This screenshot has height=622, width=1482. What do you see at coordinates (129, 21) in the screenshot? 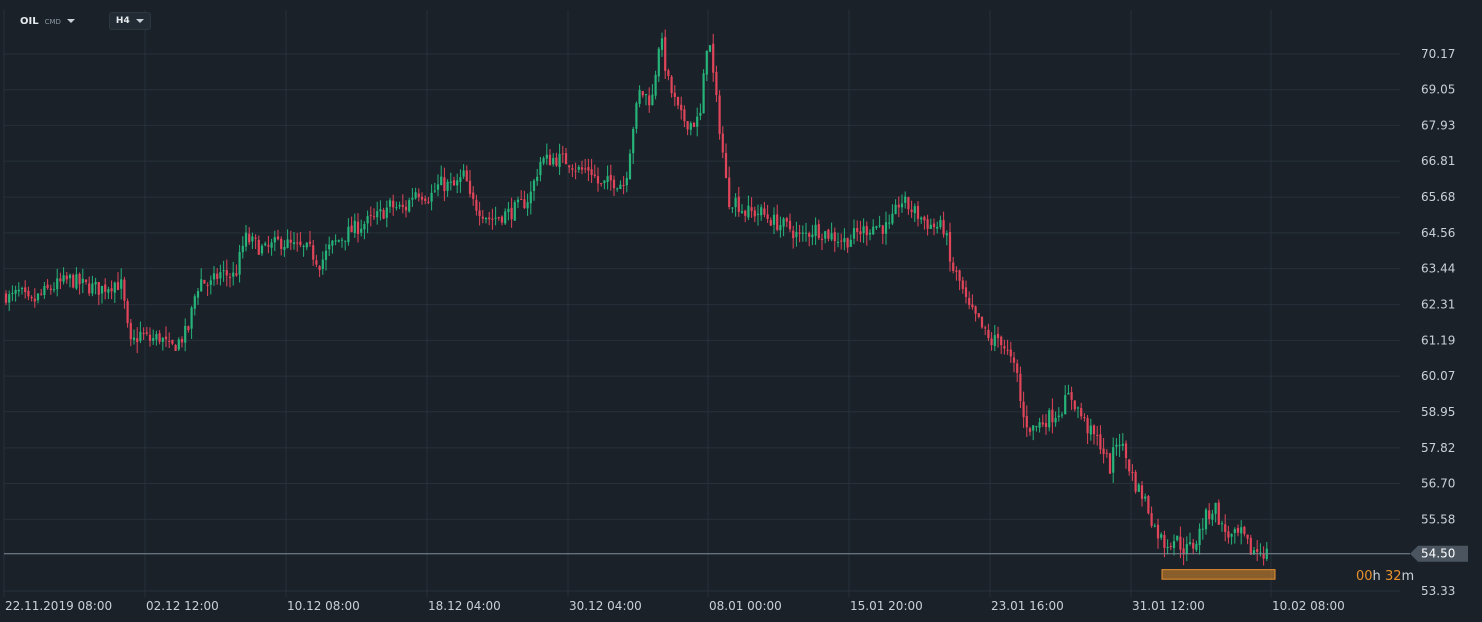
I see `timeframe-selector: H4` at bounding box center [129, 21].